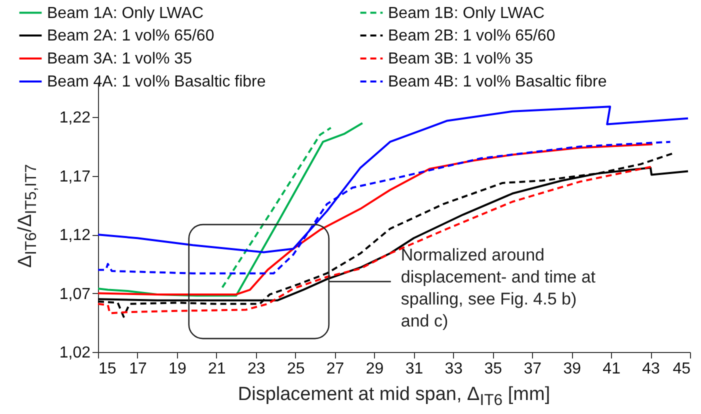 The height and width of the screenshot is (414, 701). What do you see at coordinates (138, 369) in the screenshot?
I see `x-tick-label: 17` at bounding box center [138, 369].